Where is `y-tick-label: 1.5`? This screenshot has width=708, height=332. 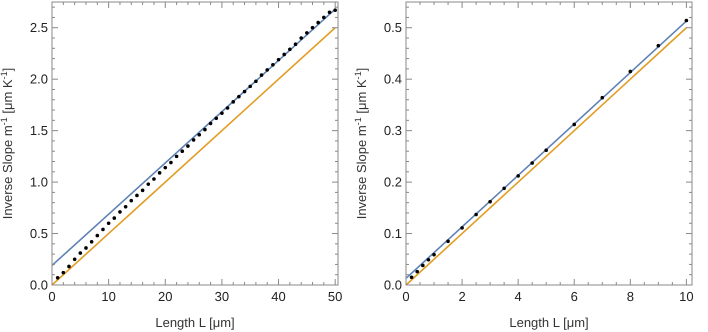 y-tick-label: 1.5 is located at coordinates (39, 130).